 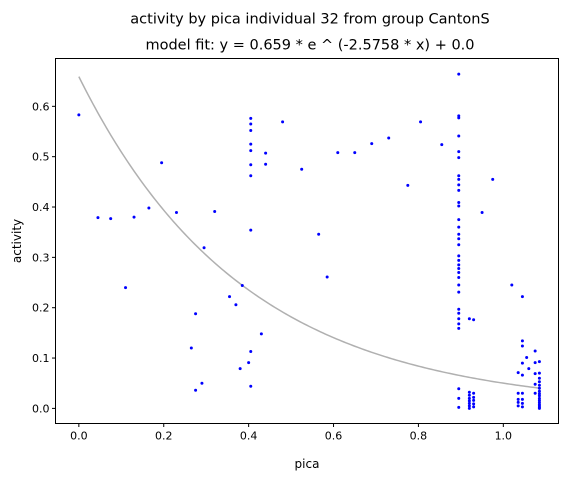 What do you see at coordinates (291, 433) in the screenshot?
I see `x-axis: 0.0 0.2 0.4 0.6 0.8 1.0` at bounding box center [291, 433].